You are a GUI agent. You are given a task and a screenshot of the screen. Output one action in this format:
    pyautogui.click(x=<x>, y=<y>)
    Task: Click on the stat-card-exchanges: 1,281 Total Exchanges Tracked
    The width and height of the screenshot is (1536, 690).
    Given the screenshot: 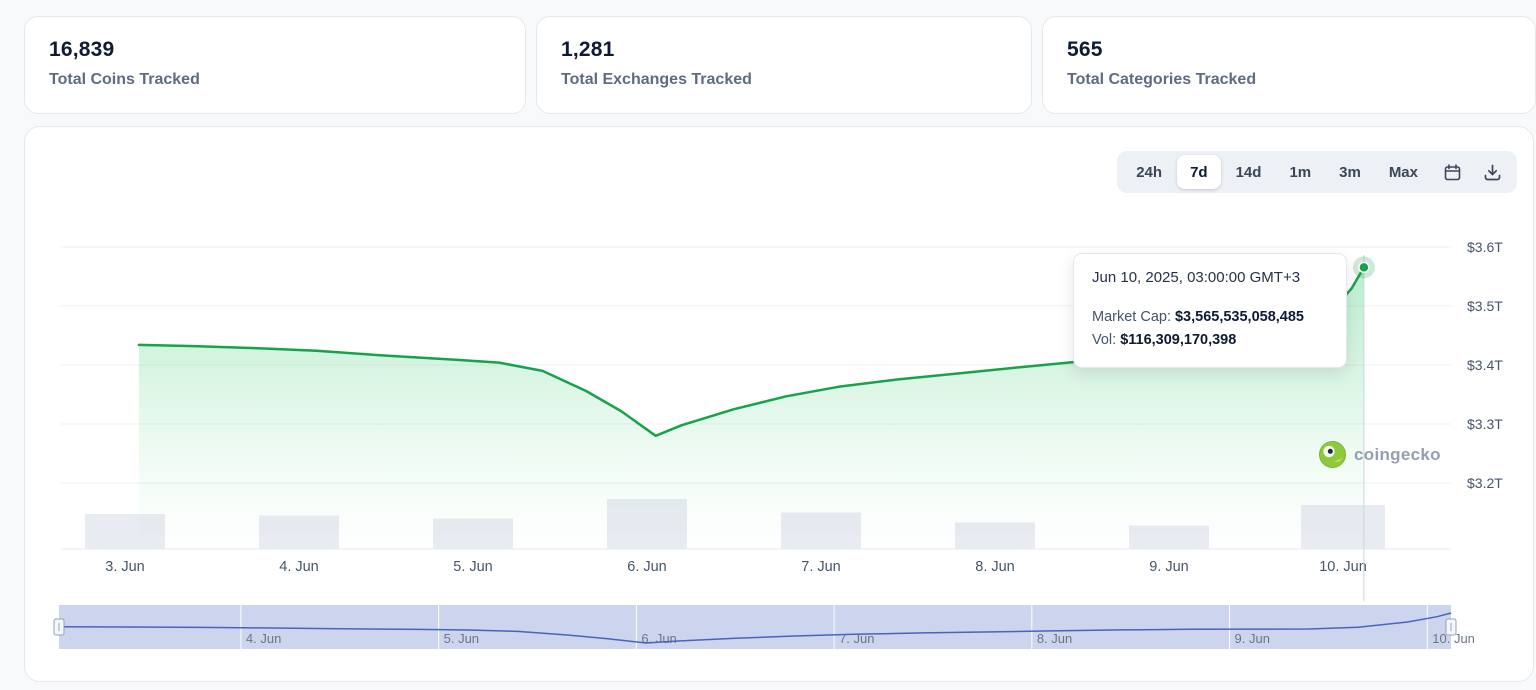 What is the action you would take?
    pyautogui.click(x=784, y=65)
    